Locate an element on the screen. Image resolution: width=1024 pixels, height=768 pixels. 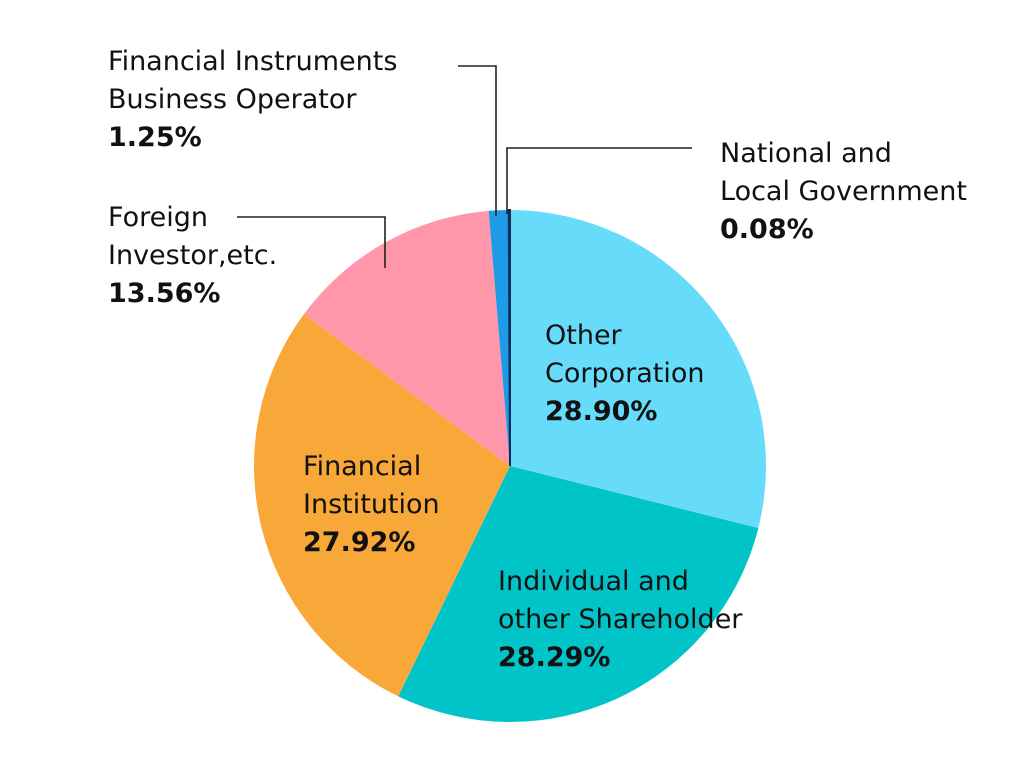
leader-lines is located at coordinates (464, 166).